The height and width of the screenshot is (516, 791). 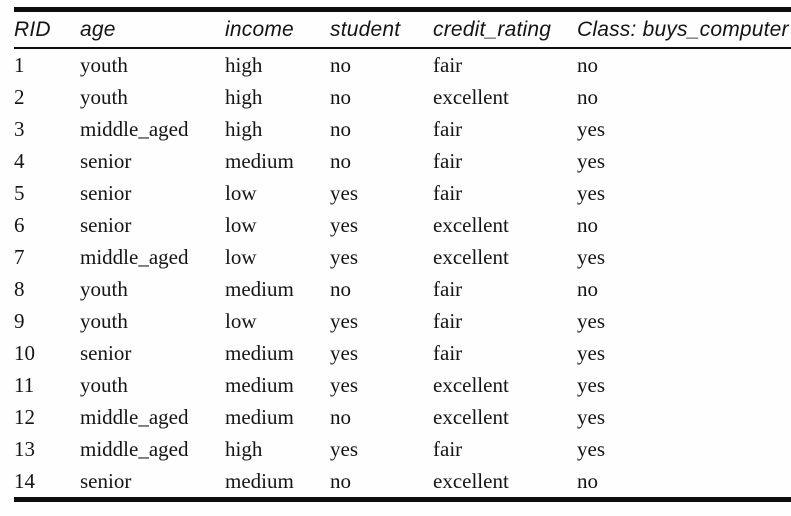 I want to click on cell-rid: 3, so click(x=19, y=128).